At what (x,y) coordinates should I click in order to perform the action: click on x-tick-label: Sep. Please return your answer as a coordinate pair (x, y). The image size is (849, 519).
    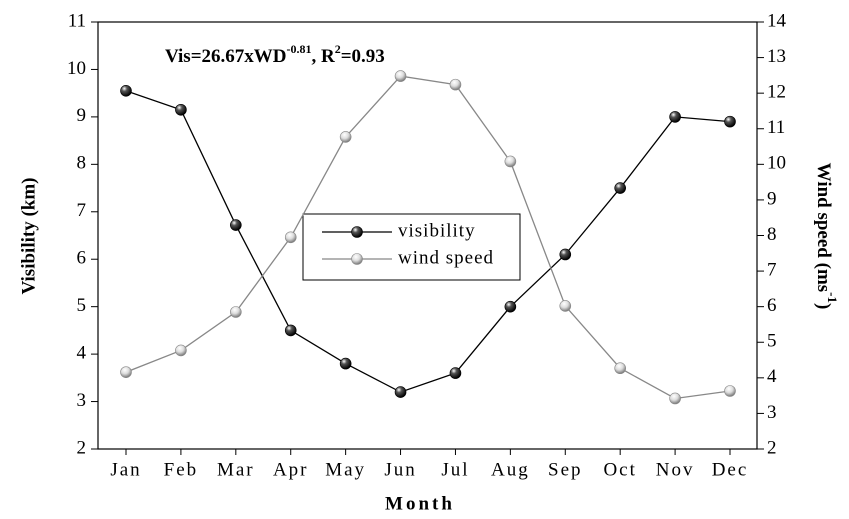
    Looking at the image, I should click on (565, 469).